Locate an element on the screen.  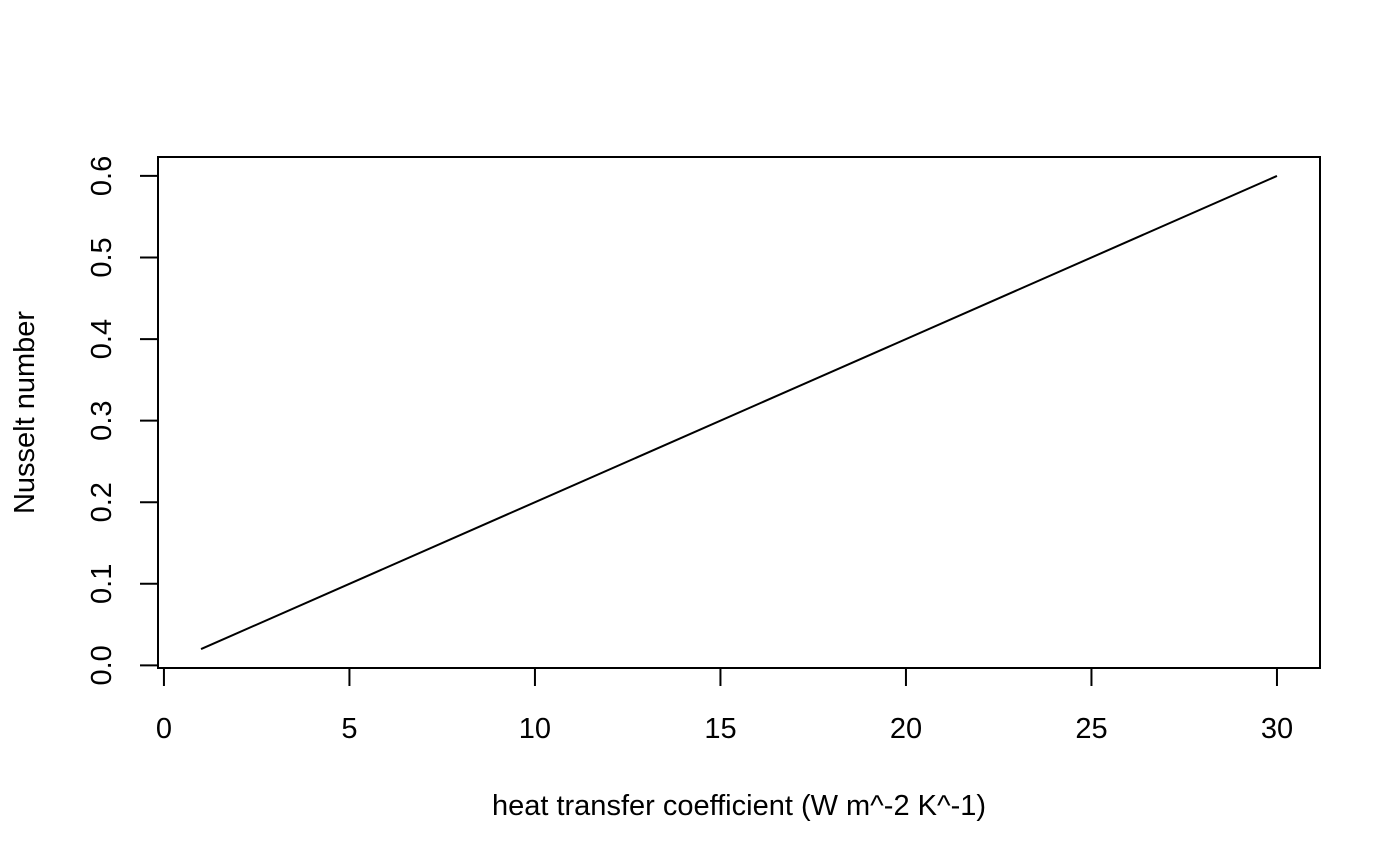
x-tick-label: 5 is located at coordinates (349, 729).